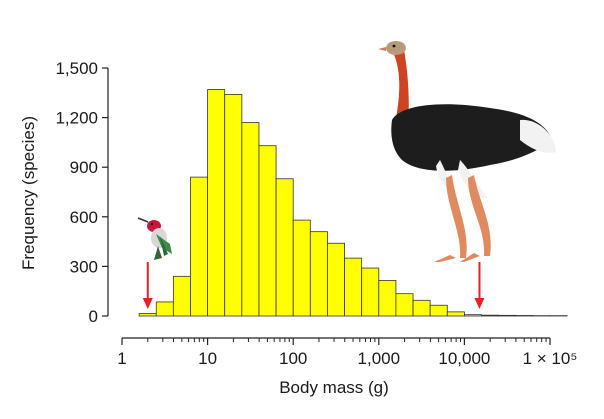  What do you see at coordinates (93, 316) in the screenshot?
I see `y-tick-label: 0` at bounding box center [93, 316].